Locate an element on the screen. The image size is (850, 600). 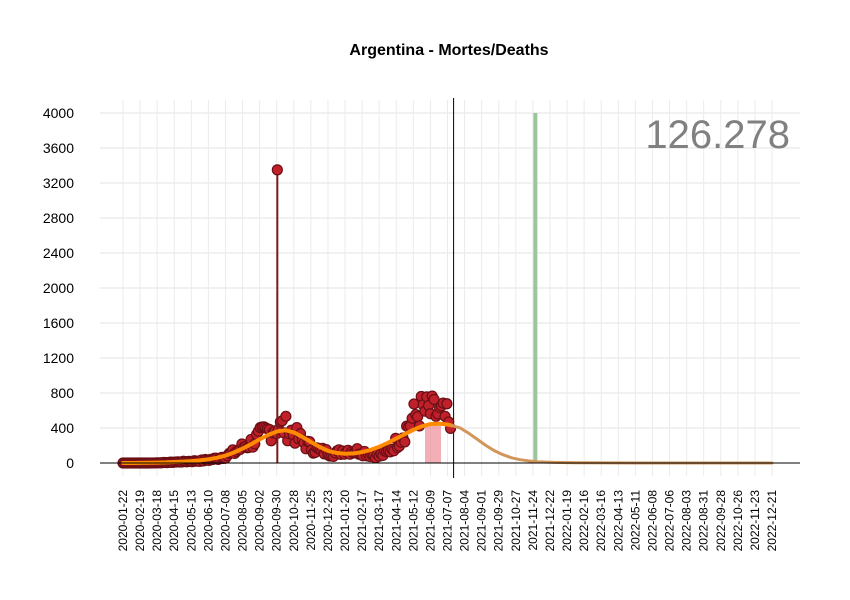
y-tick-label: 2000 is located at coordinates (58, 288).